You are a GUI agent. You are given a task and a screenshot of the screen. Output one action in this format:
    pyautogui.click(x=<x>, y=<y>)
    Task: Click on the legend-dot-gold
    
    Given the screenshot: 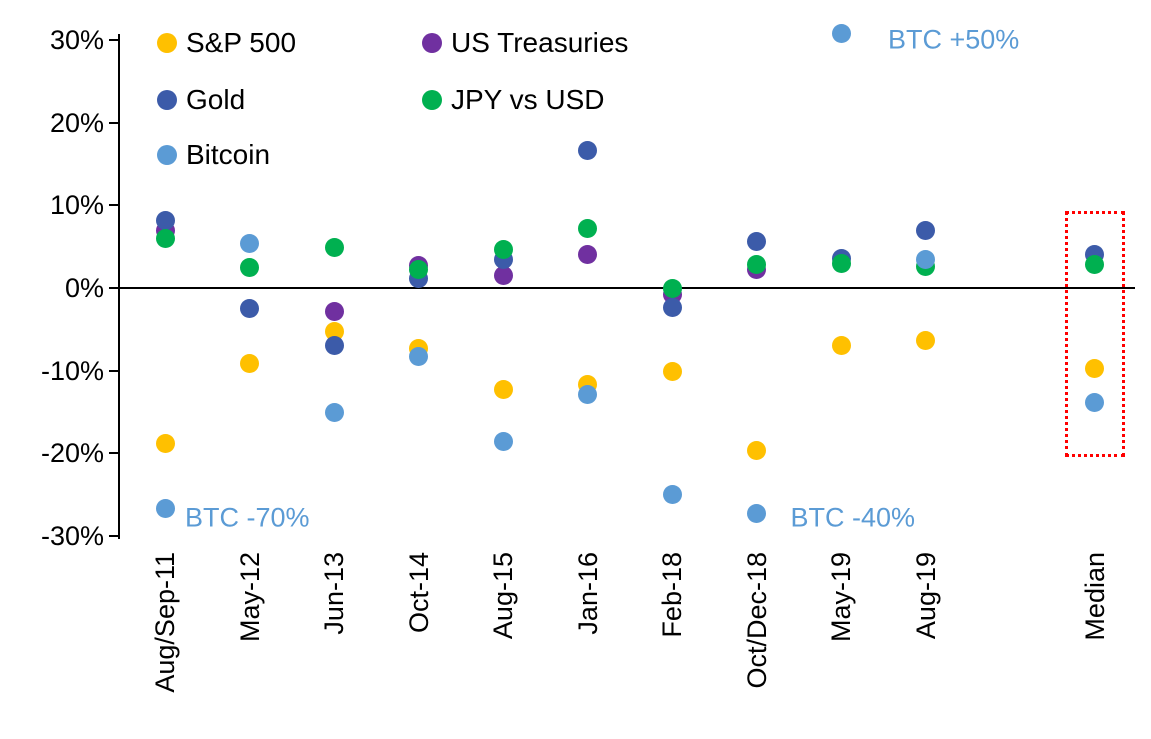 What is the action you would take?
    pyautogui.click(x=167, y=100)
    